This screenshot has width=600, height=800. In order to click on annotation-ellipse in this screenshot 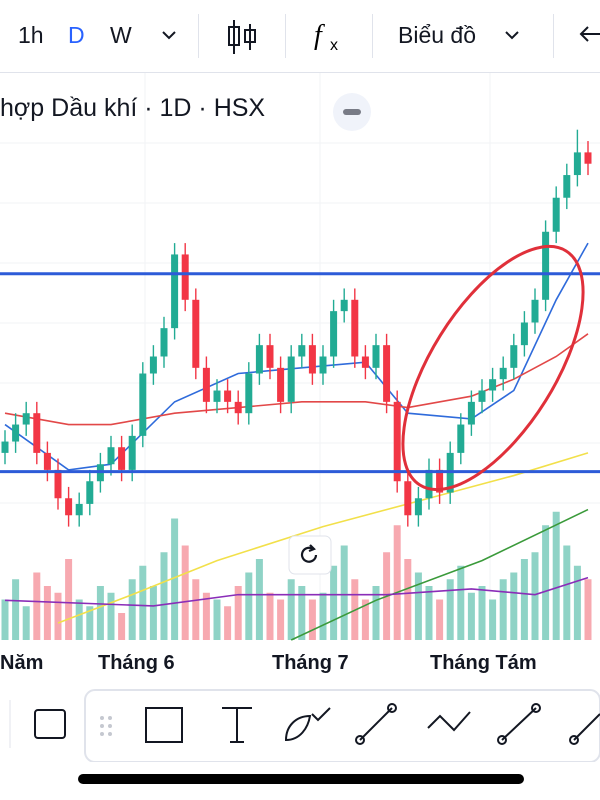, I will do `click(493, 368)`.